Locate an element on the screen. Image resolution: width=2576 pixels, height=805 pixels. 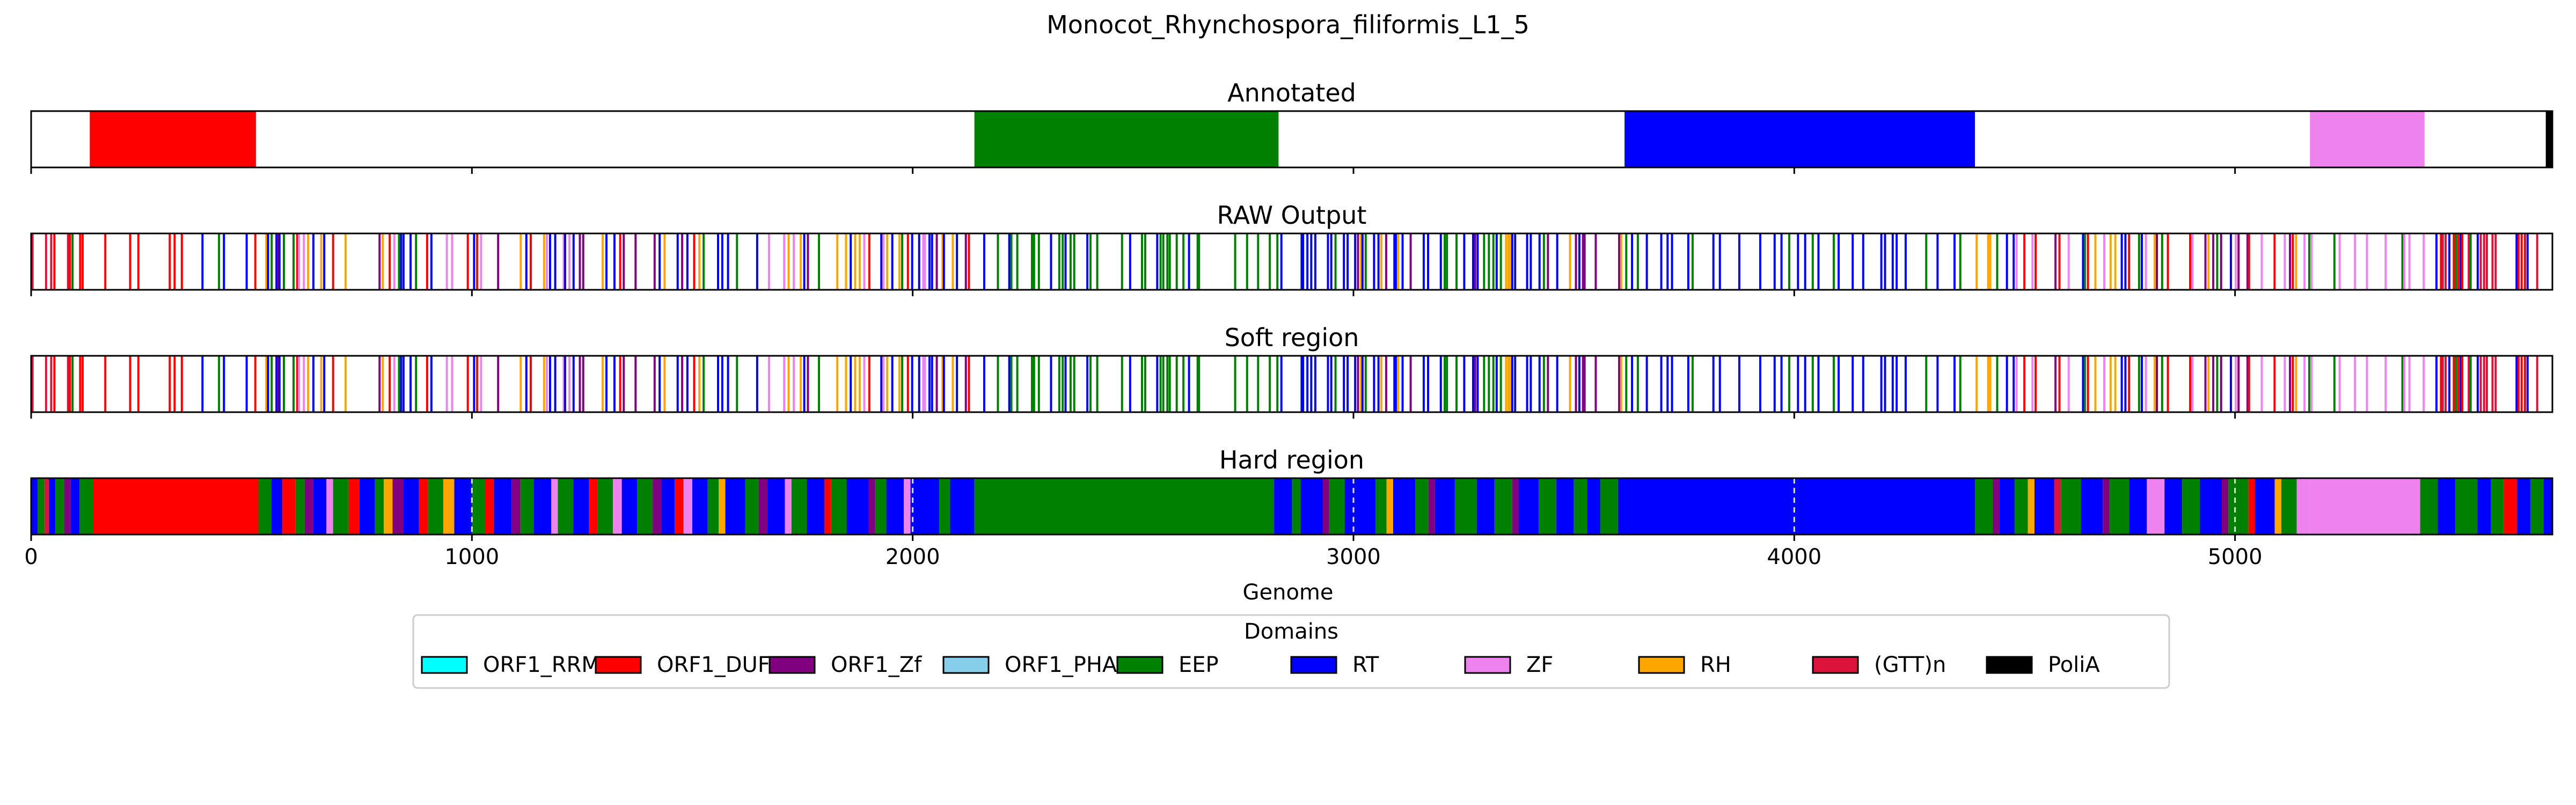
legend-item: ZF is located at coordinates (1508, 665).